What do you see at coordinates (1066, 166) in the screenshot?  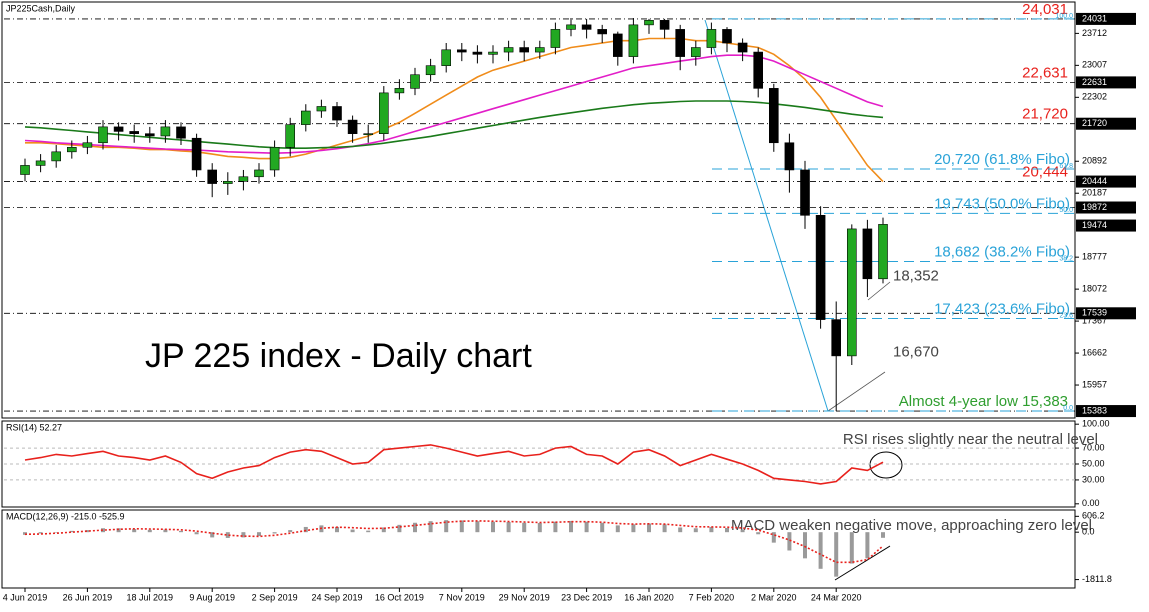 I see `fibo-tag: 61.8` at bounding box center [1066, 166].